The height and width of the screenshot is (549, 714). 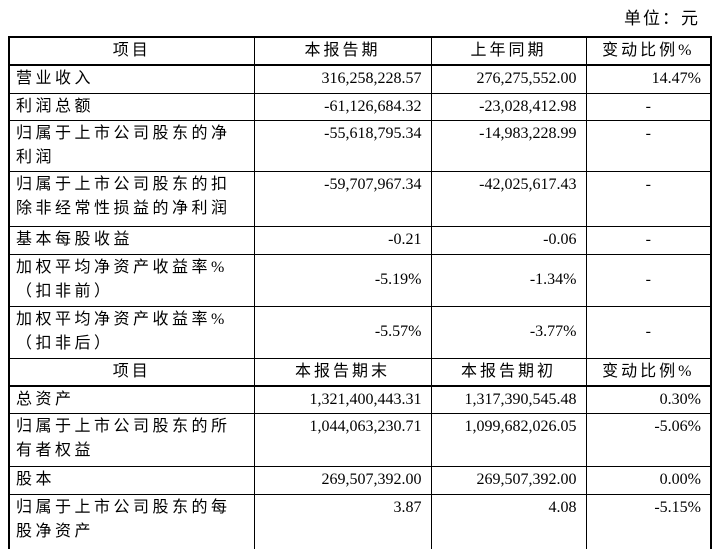 I want to click on period-begin-value: 4.08, so click(x=508, y=521).